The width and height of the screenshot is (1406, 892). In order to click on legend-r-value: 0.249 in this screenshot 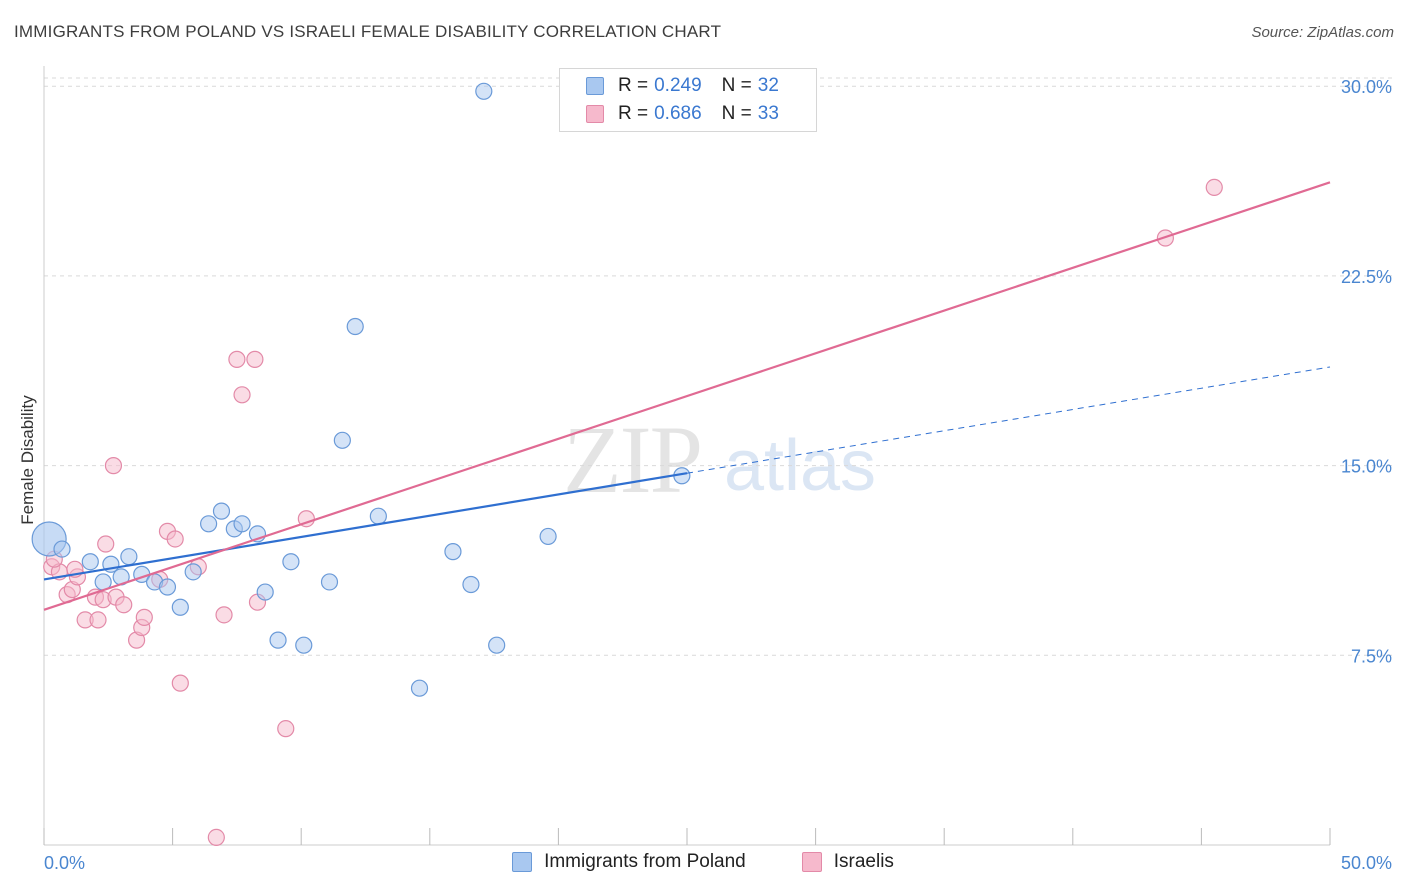, I will do `click(678, 85)`.